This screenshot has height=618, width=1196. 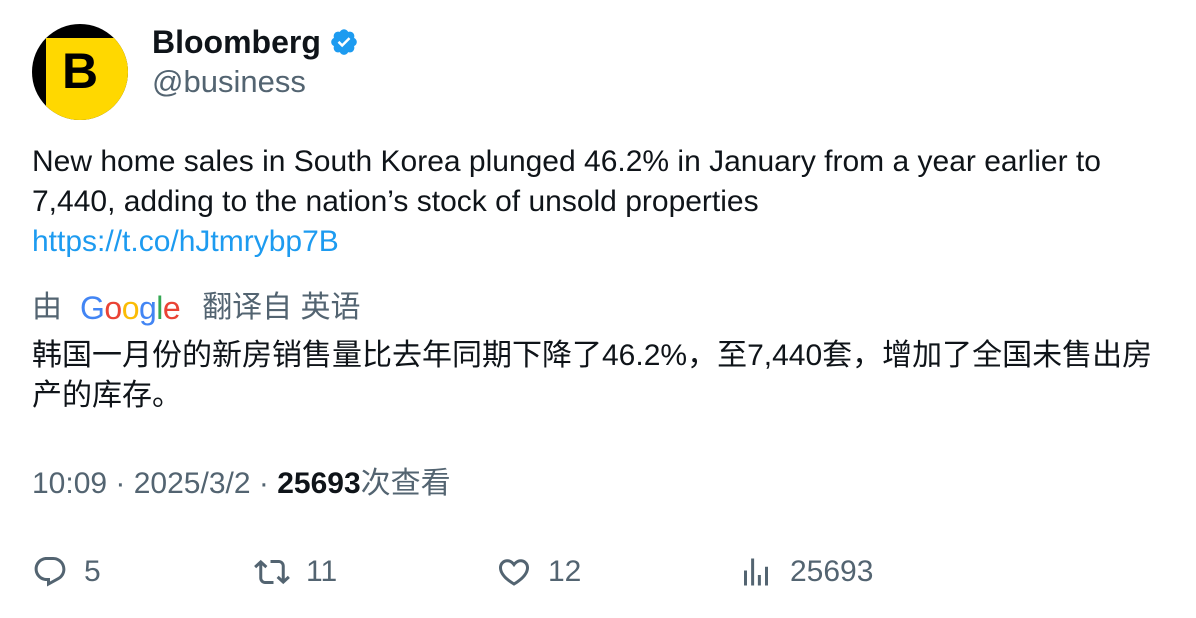 I want to click on like-button: 12, so click(x=538, y=572).